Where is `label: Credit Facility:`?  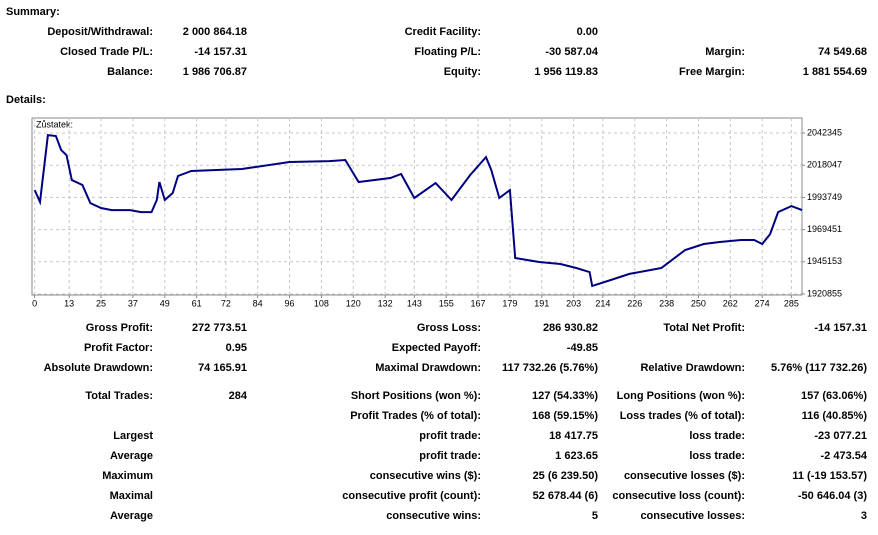 label: Credit Facility: is located at coordinates (443, 32).